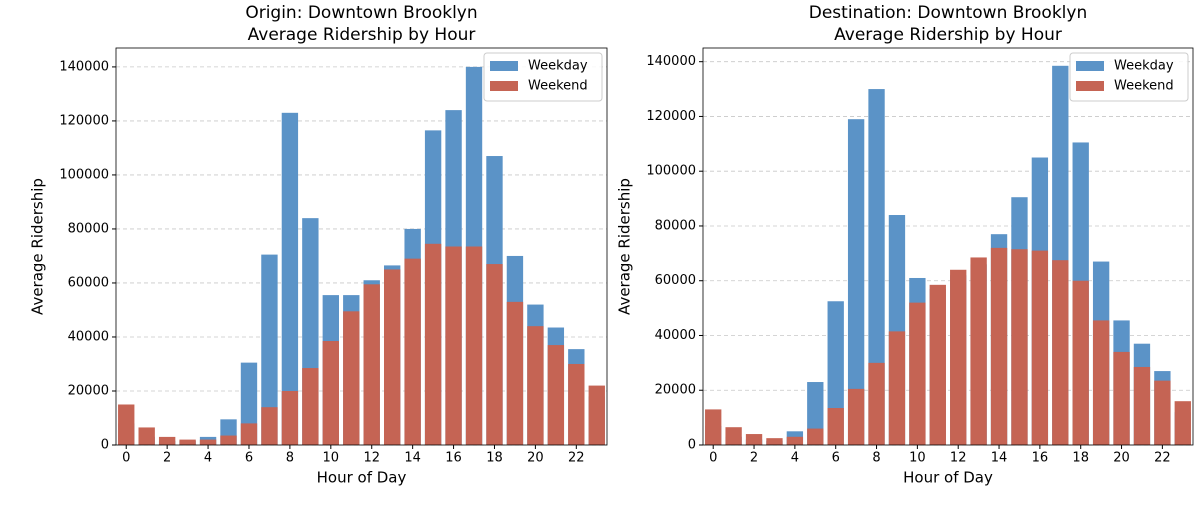  What do you see at coordinates (535, 458) in the screenshot?
I see `x-tick-label: 20` at bounding box center [535, 458].